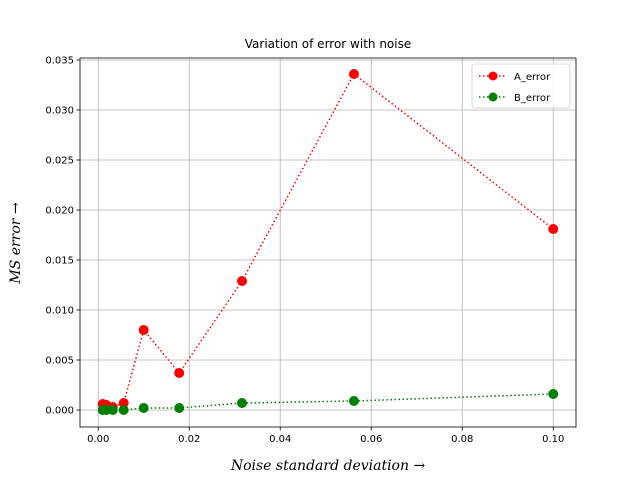  I want to click on y-tick-label: 0.025, so click(59, 161).